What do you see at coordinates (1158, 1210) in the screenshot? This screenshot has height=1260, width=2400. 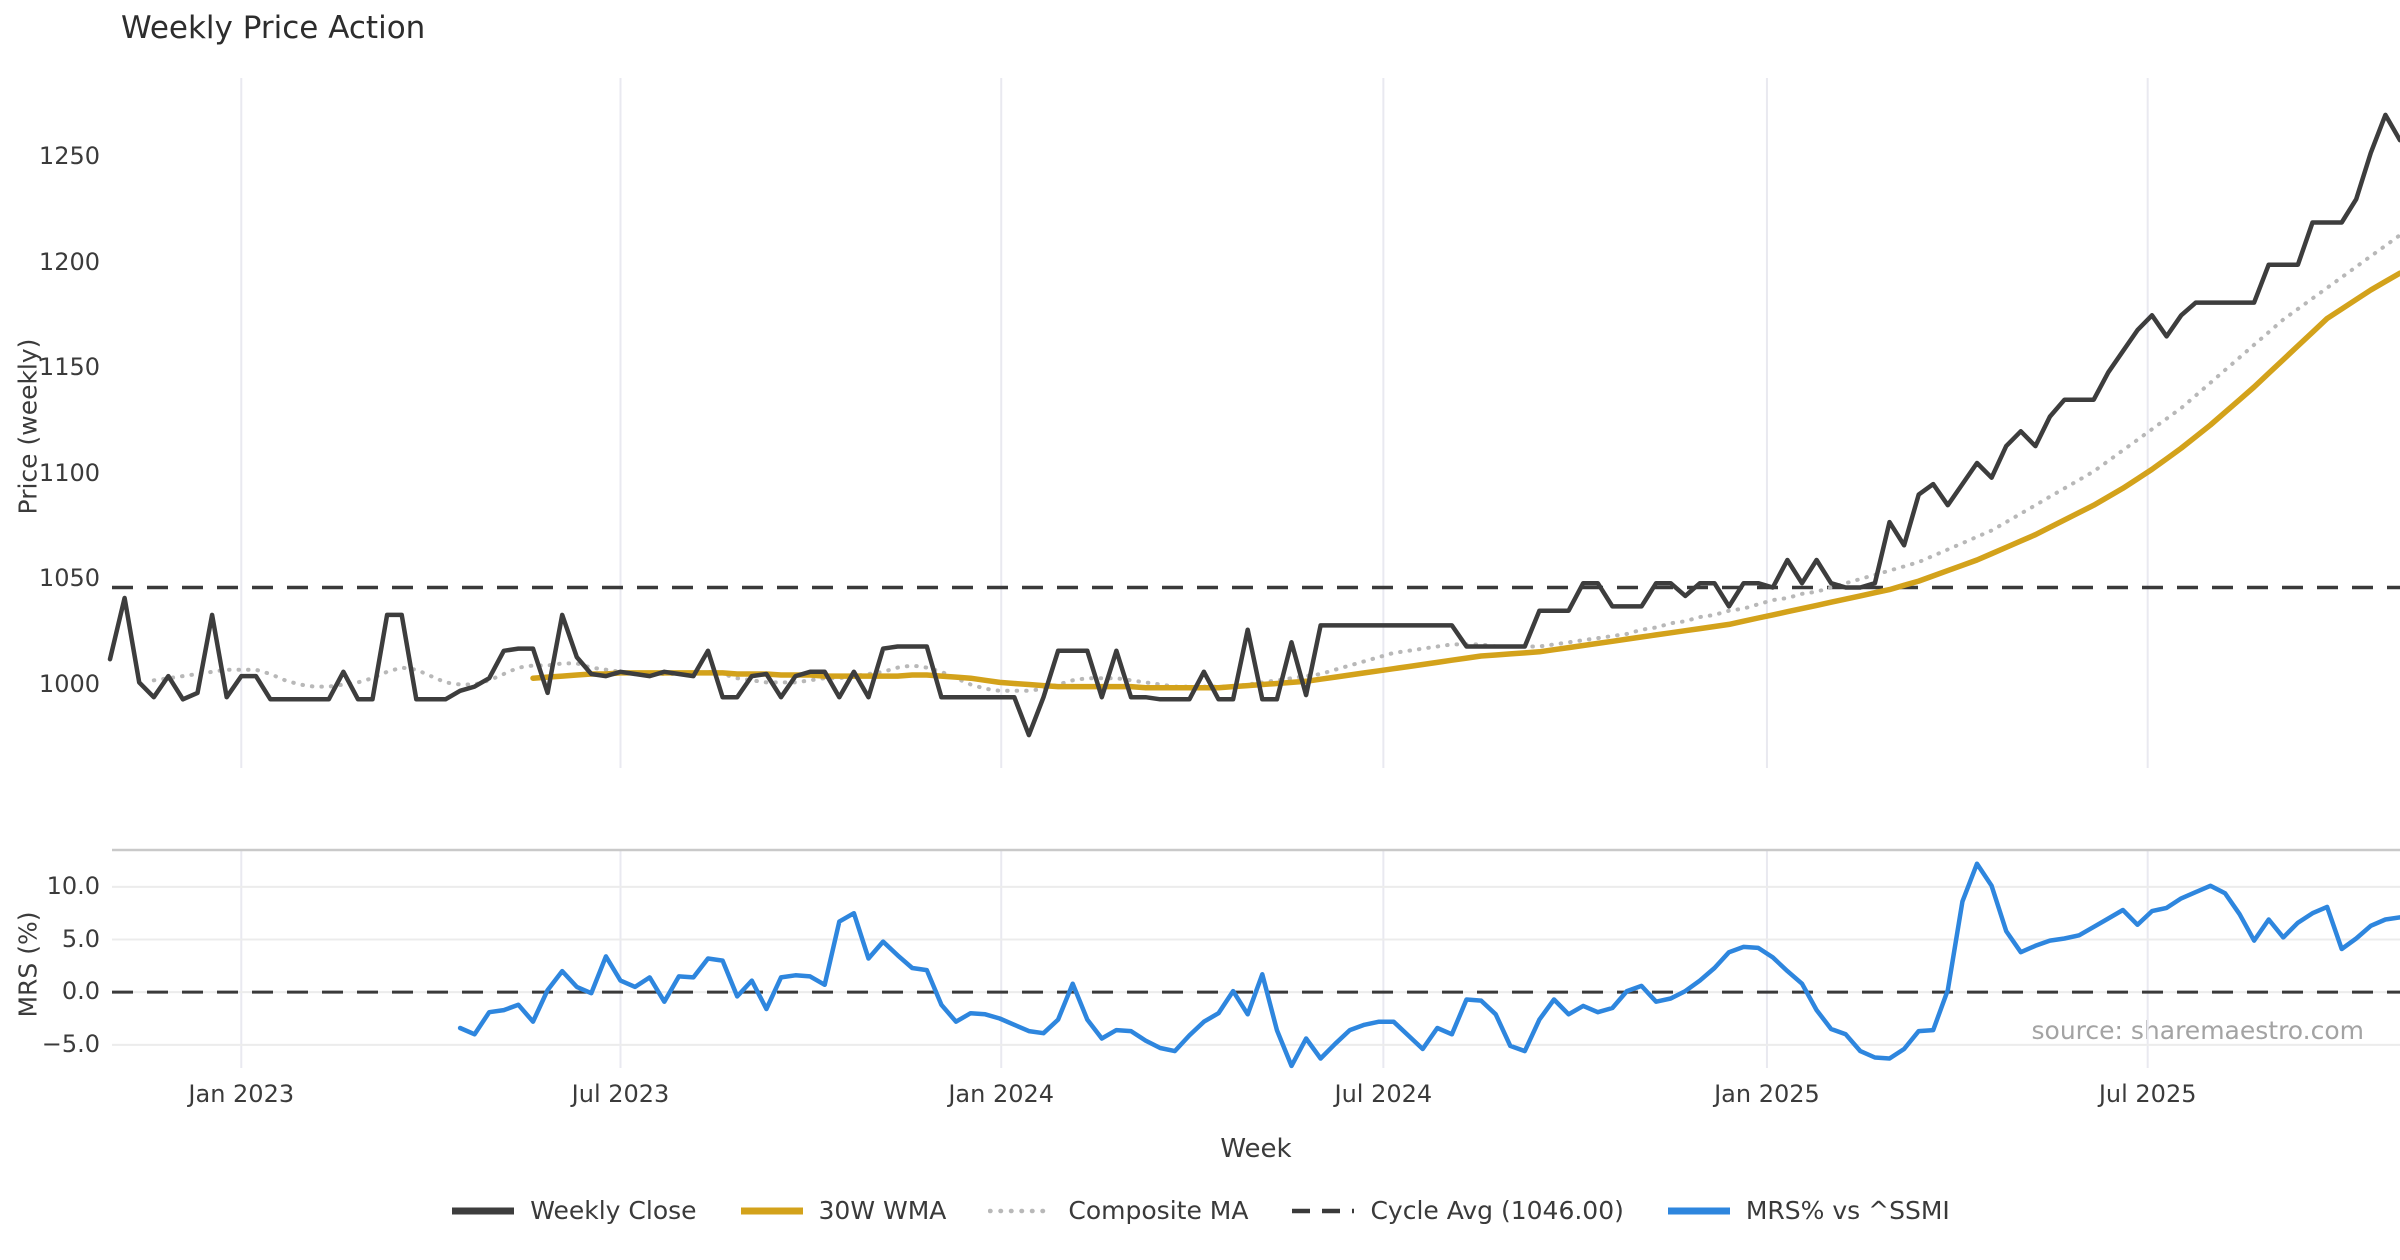 I see `legend-label: Composite MA` at bounding box center [1158, 1210].